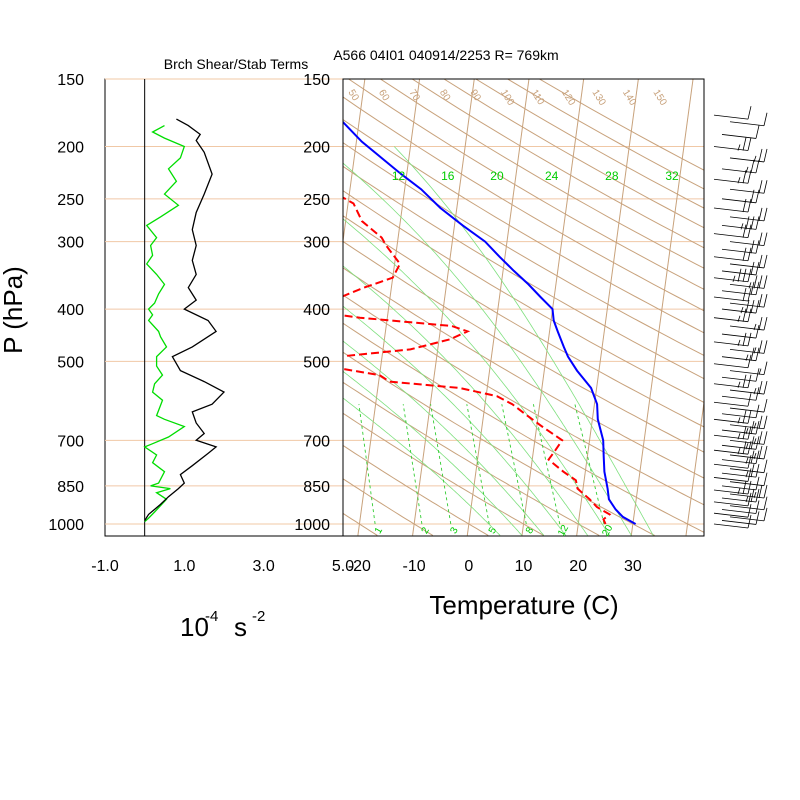  I want to click on y-tick-label: 300, so click(70, 243).